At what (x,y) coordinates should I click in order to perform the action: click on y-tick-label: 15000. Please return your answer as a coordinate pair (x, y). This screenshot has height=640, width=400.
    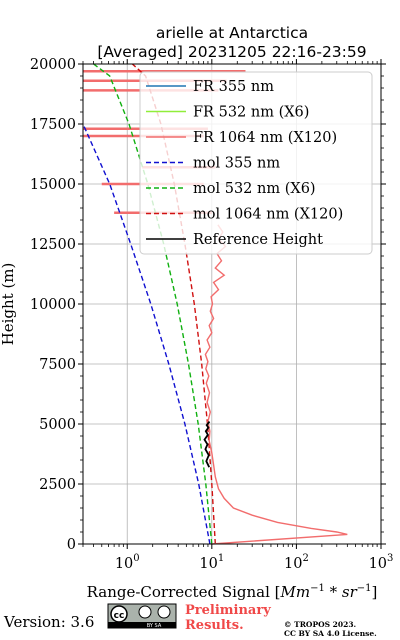
    Looking at the image, I should click on (53, 185).